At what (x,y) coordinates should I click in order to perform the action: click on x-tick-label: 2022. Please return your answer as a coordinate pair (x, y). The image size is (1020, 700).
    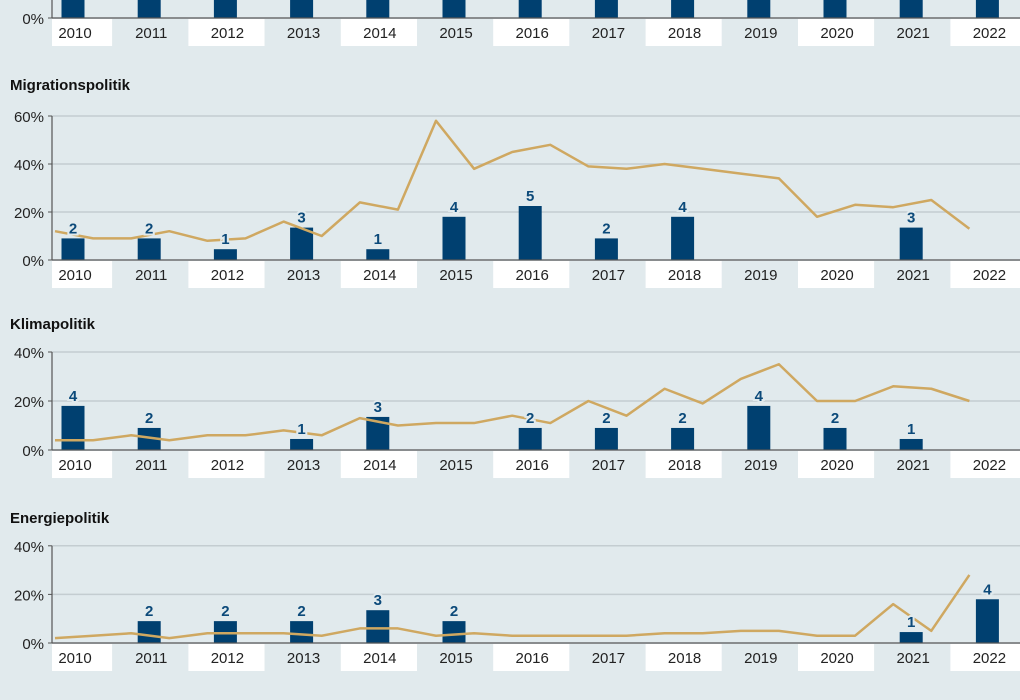
    Looking at the image, I should click on (989, 658).